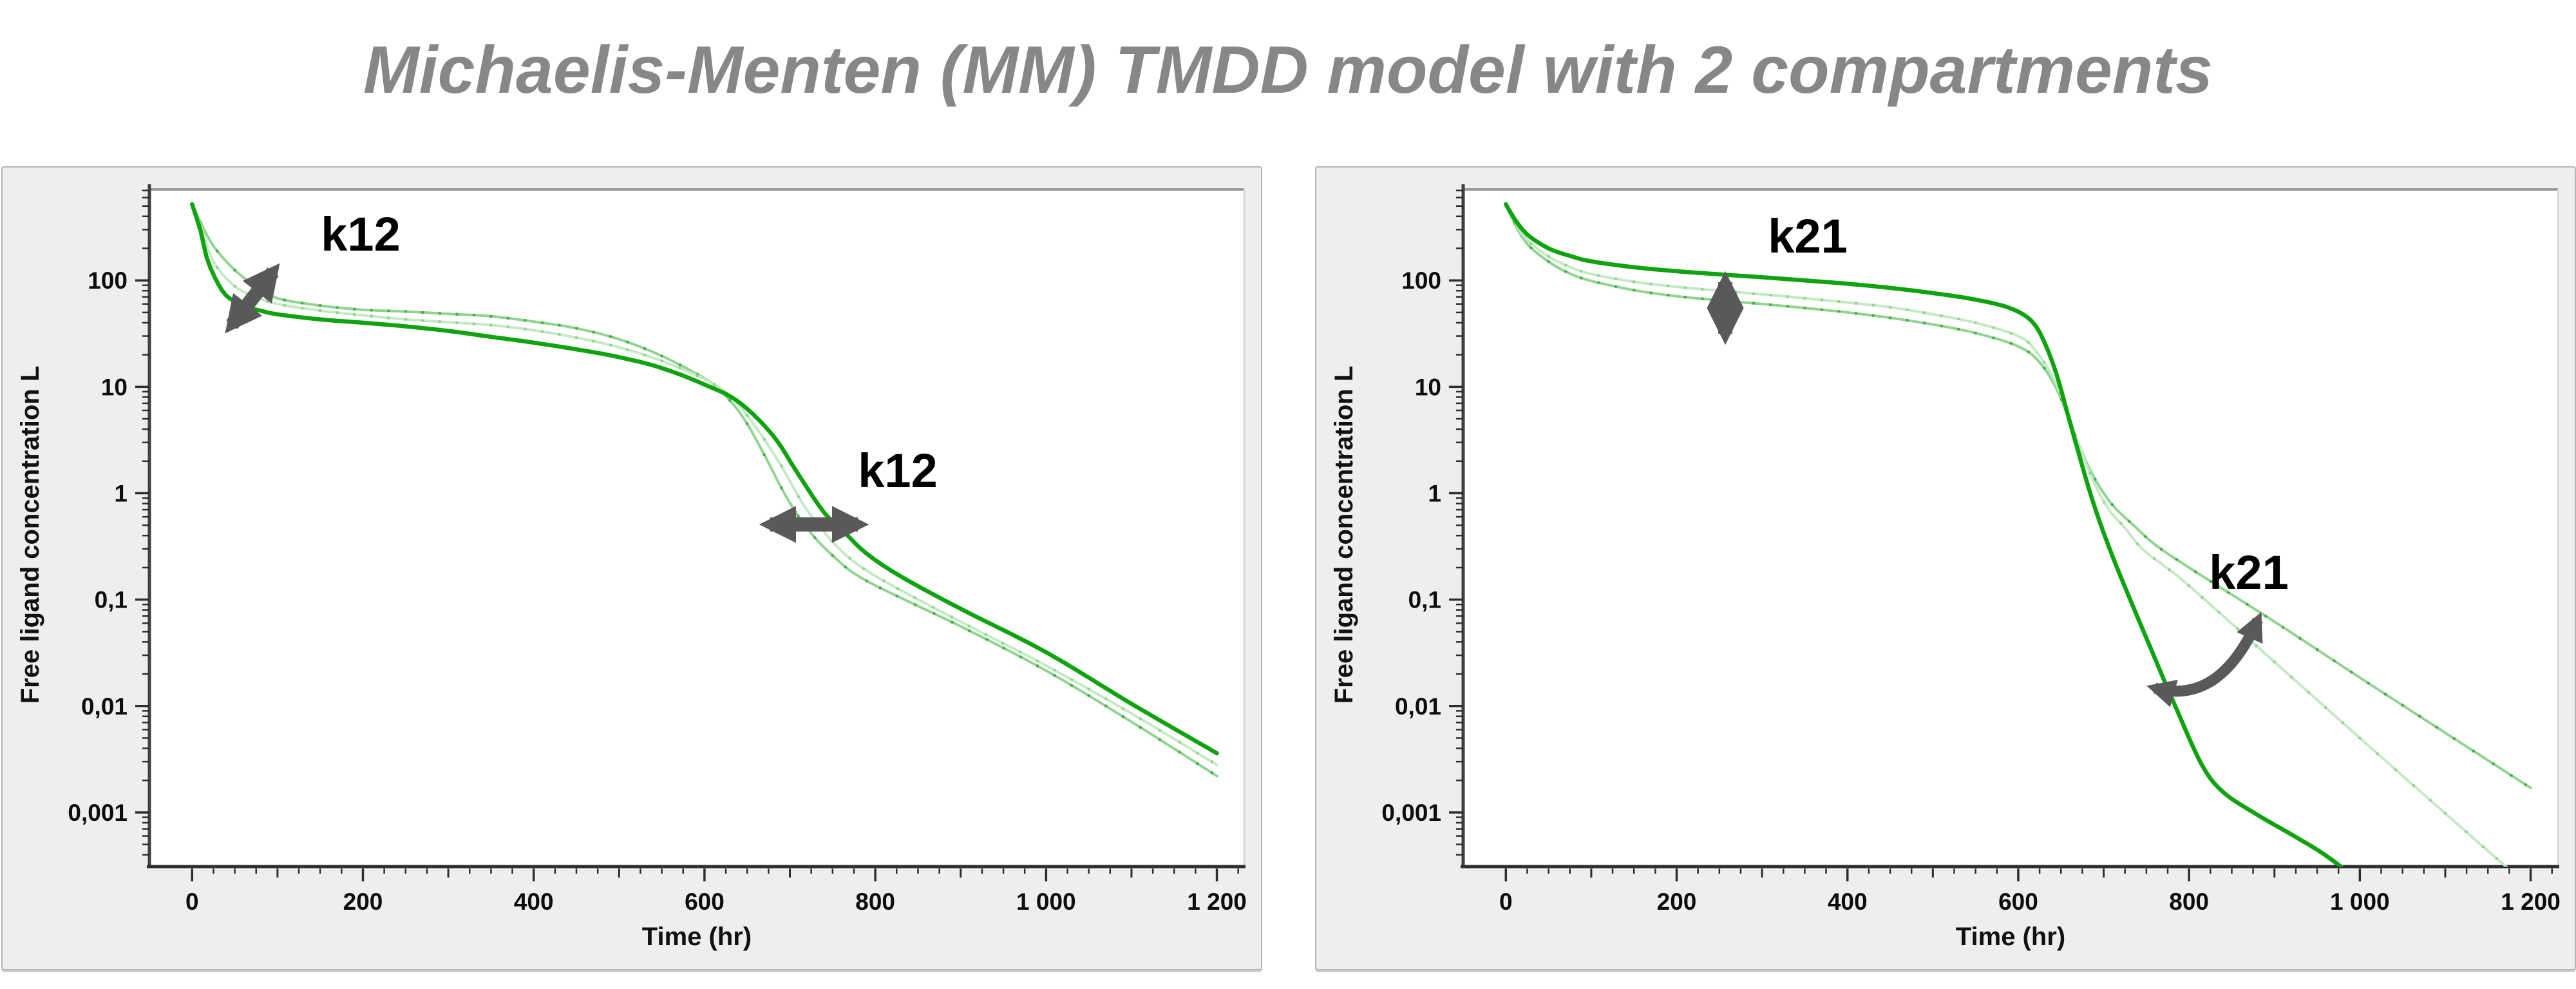 The image size is (2576, 989). Describe the element at coordinates (253, 299) in the screenshot. I see `annotation-arrow` at that location.